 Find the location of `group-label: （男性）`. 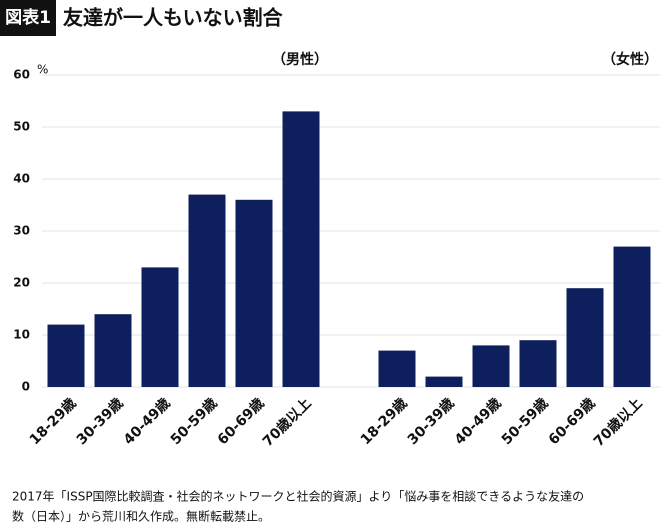

group-label: （男性） is located at coordinates (300, 59).